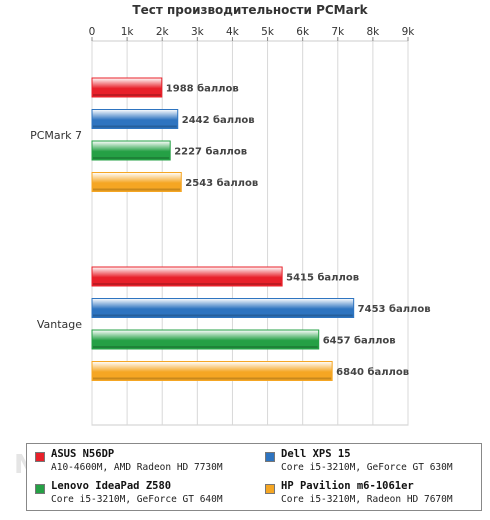  What do you see at coordinates (394, 309) in the screenshot?
I see `data-label: 7453 баллов` at bounding box center [394, 309].